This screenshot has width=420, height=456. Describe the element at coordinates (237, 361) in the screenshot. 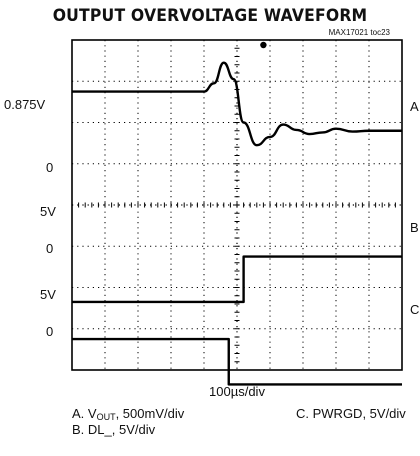

I see `trace-c` at that location.